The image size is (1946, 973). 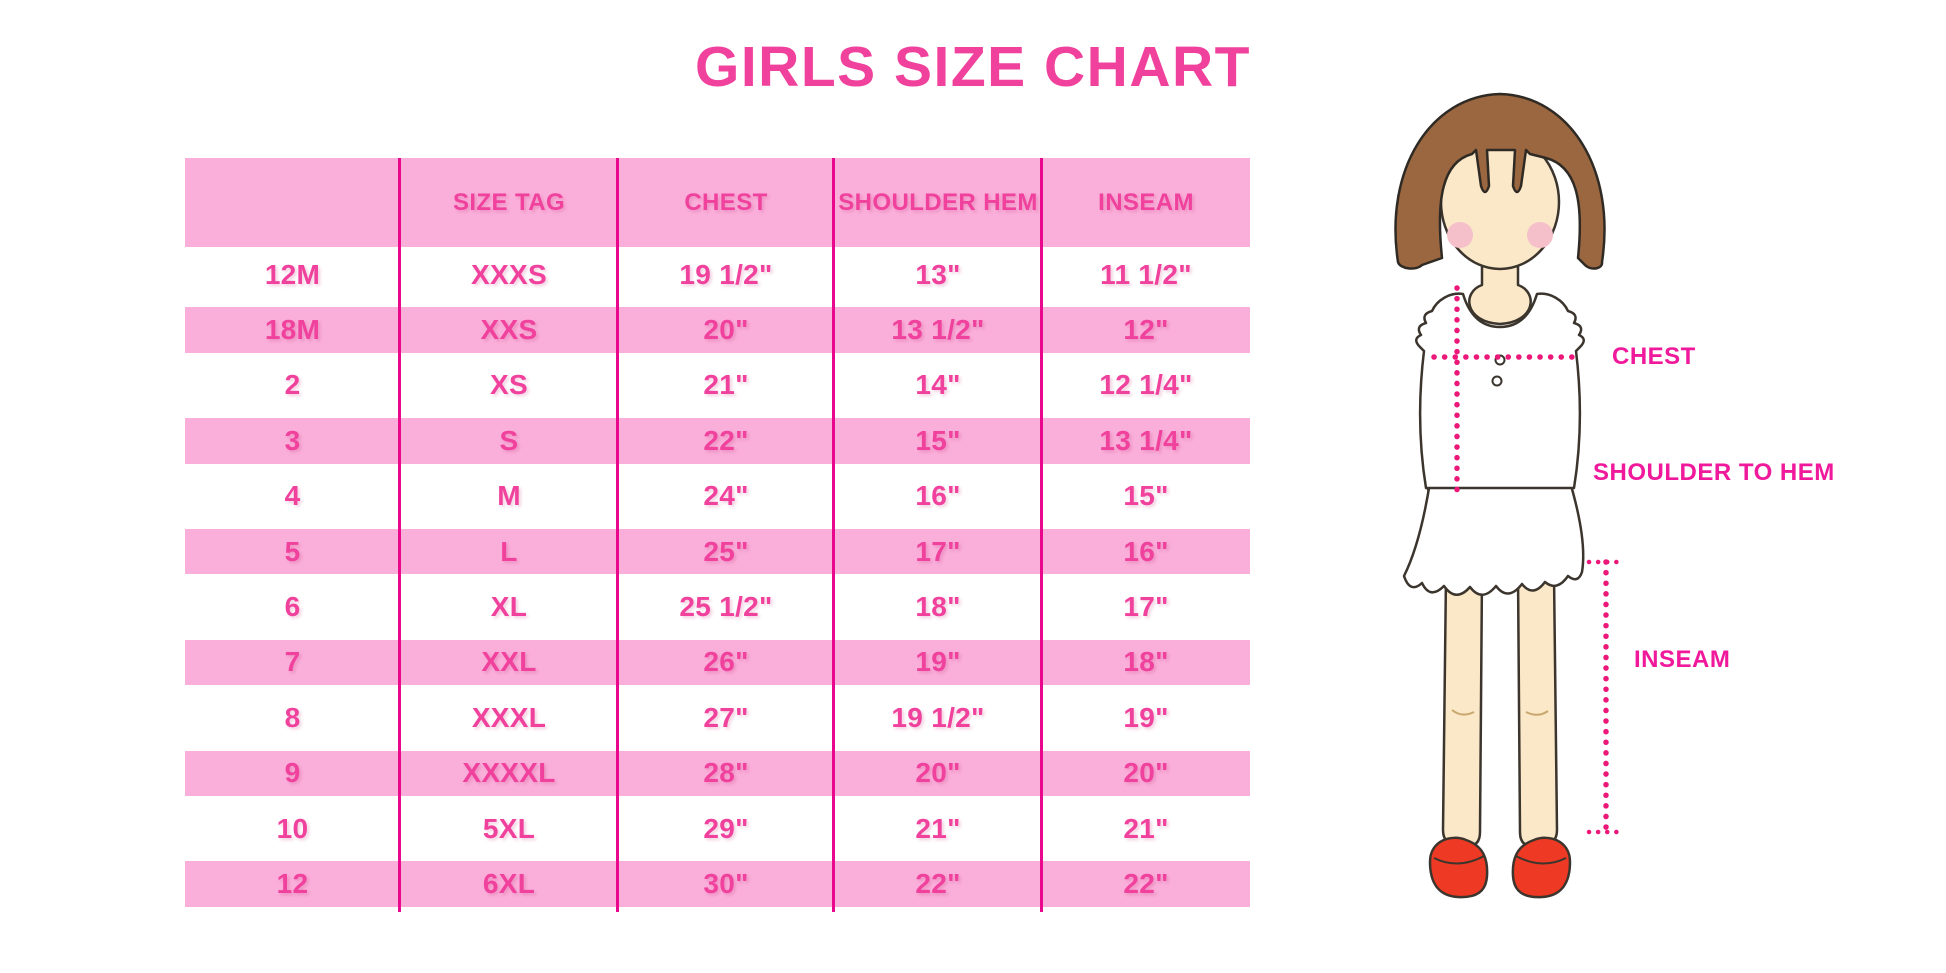 I want to click on table-cell: 6XL, so click(x=509, y=883).